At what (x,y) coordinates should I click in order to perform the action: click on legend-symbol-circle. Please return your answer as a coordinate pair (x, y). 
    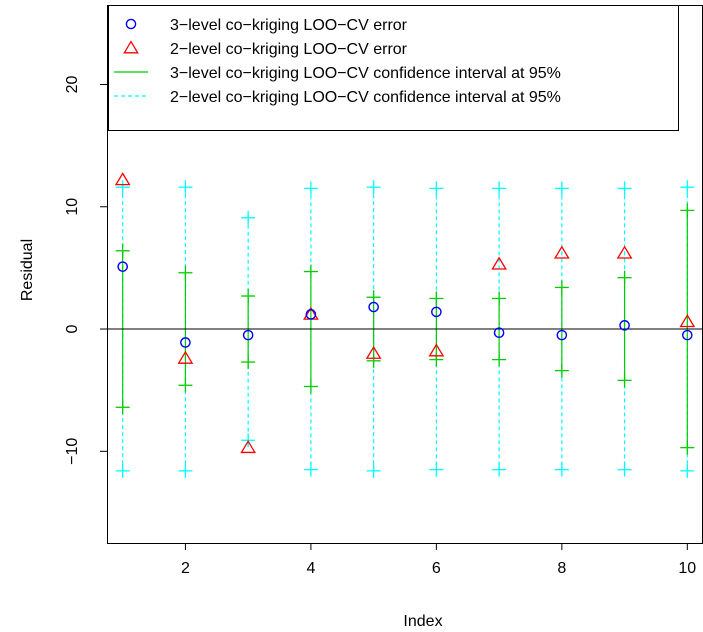
    Looking at the image, I should click on (131, 24).